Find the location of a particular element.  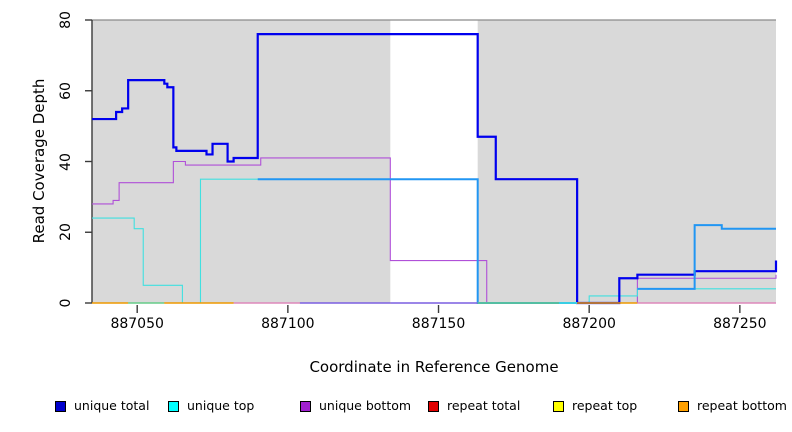

legend-item-unique-total: unique total is located at coordinates (102, 406).